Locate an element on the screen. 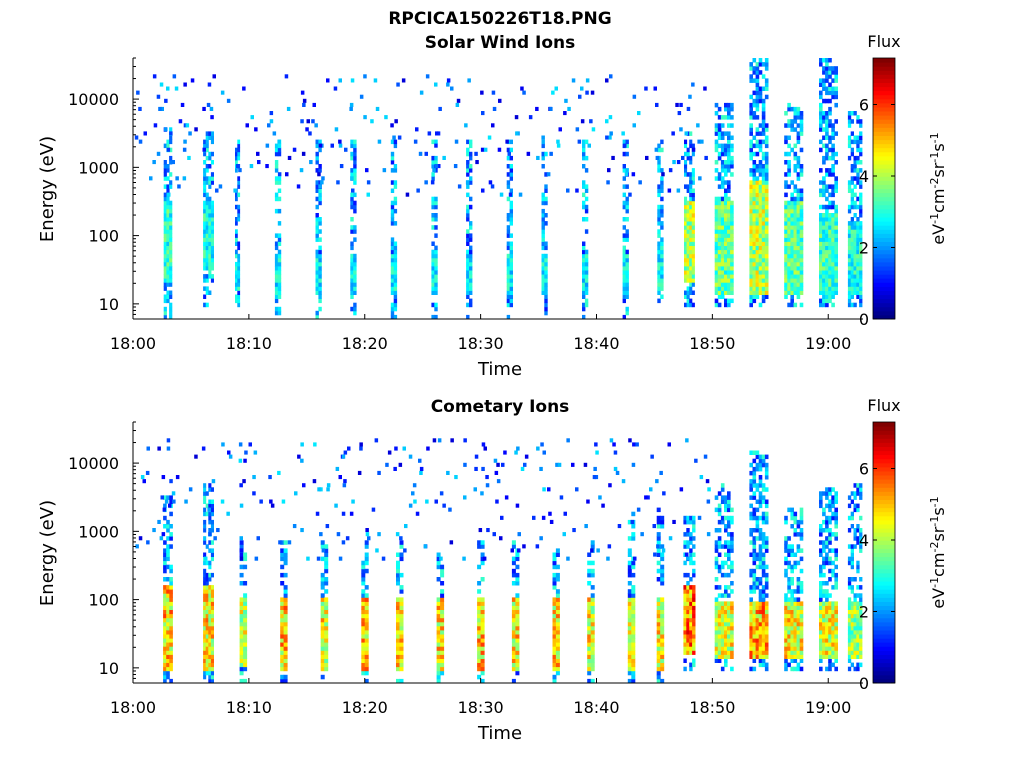 This screenshot has height=768, width=1024. x-tick-label: 18:50 is located at coordinates (712, 707).